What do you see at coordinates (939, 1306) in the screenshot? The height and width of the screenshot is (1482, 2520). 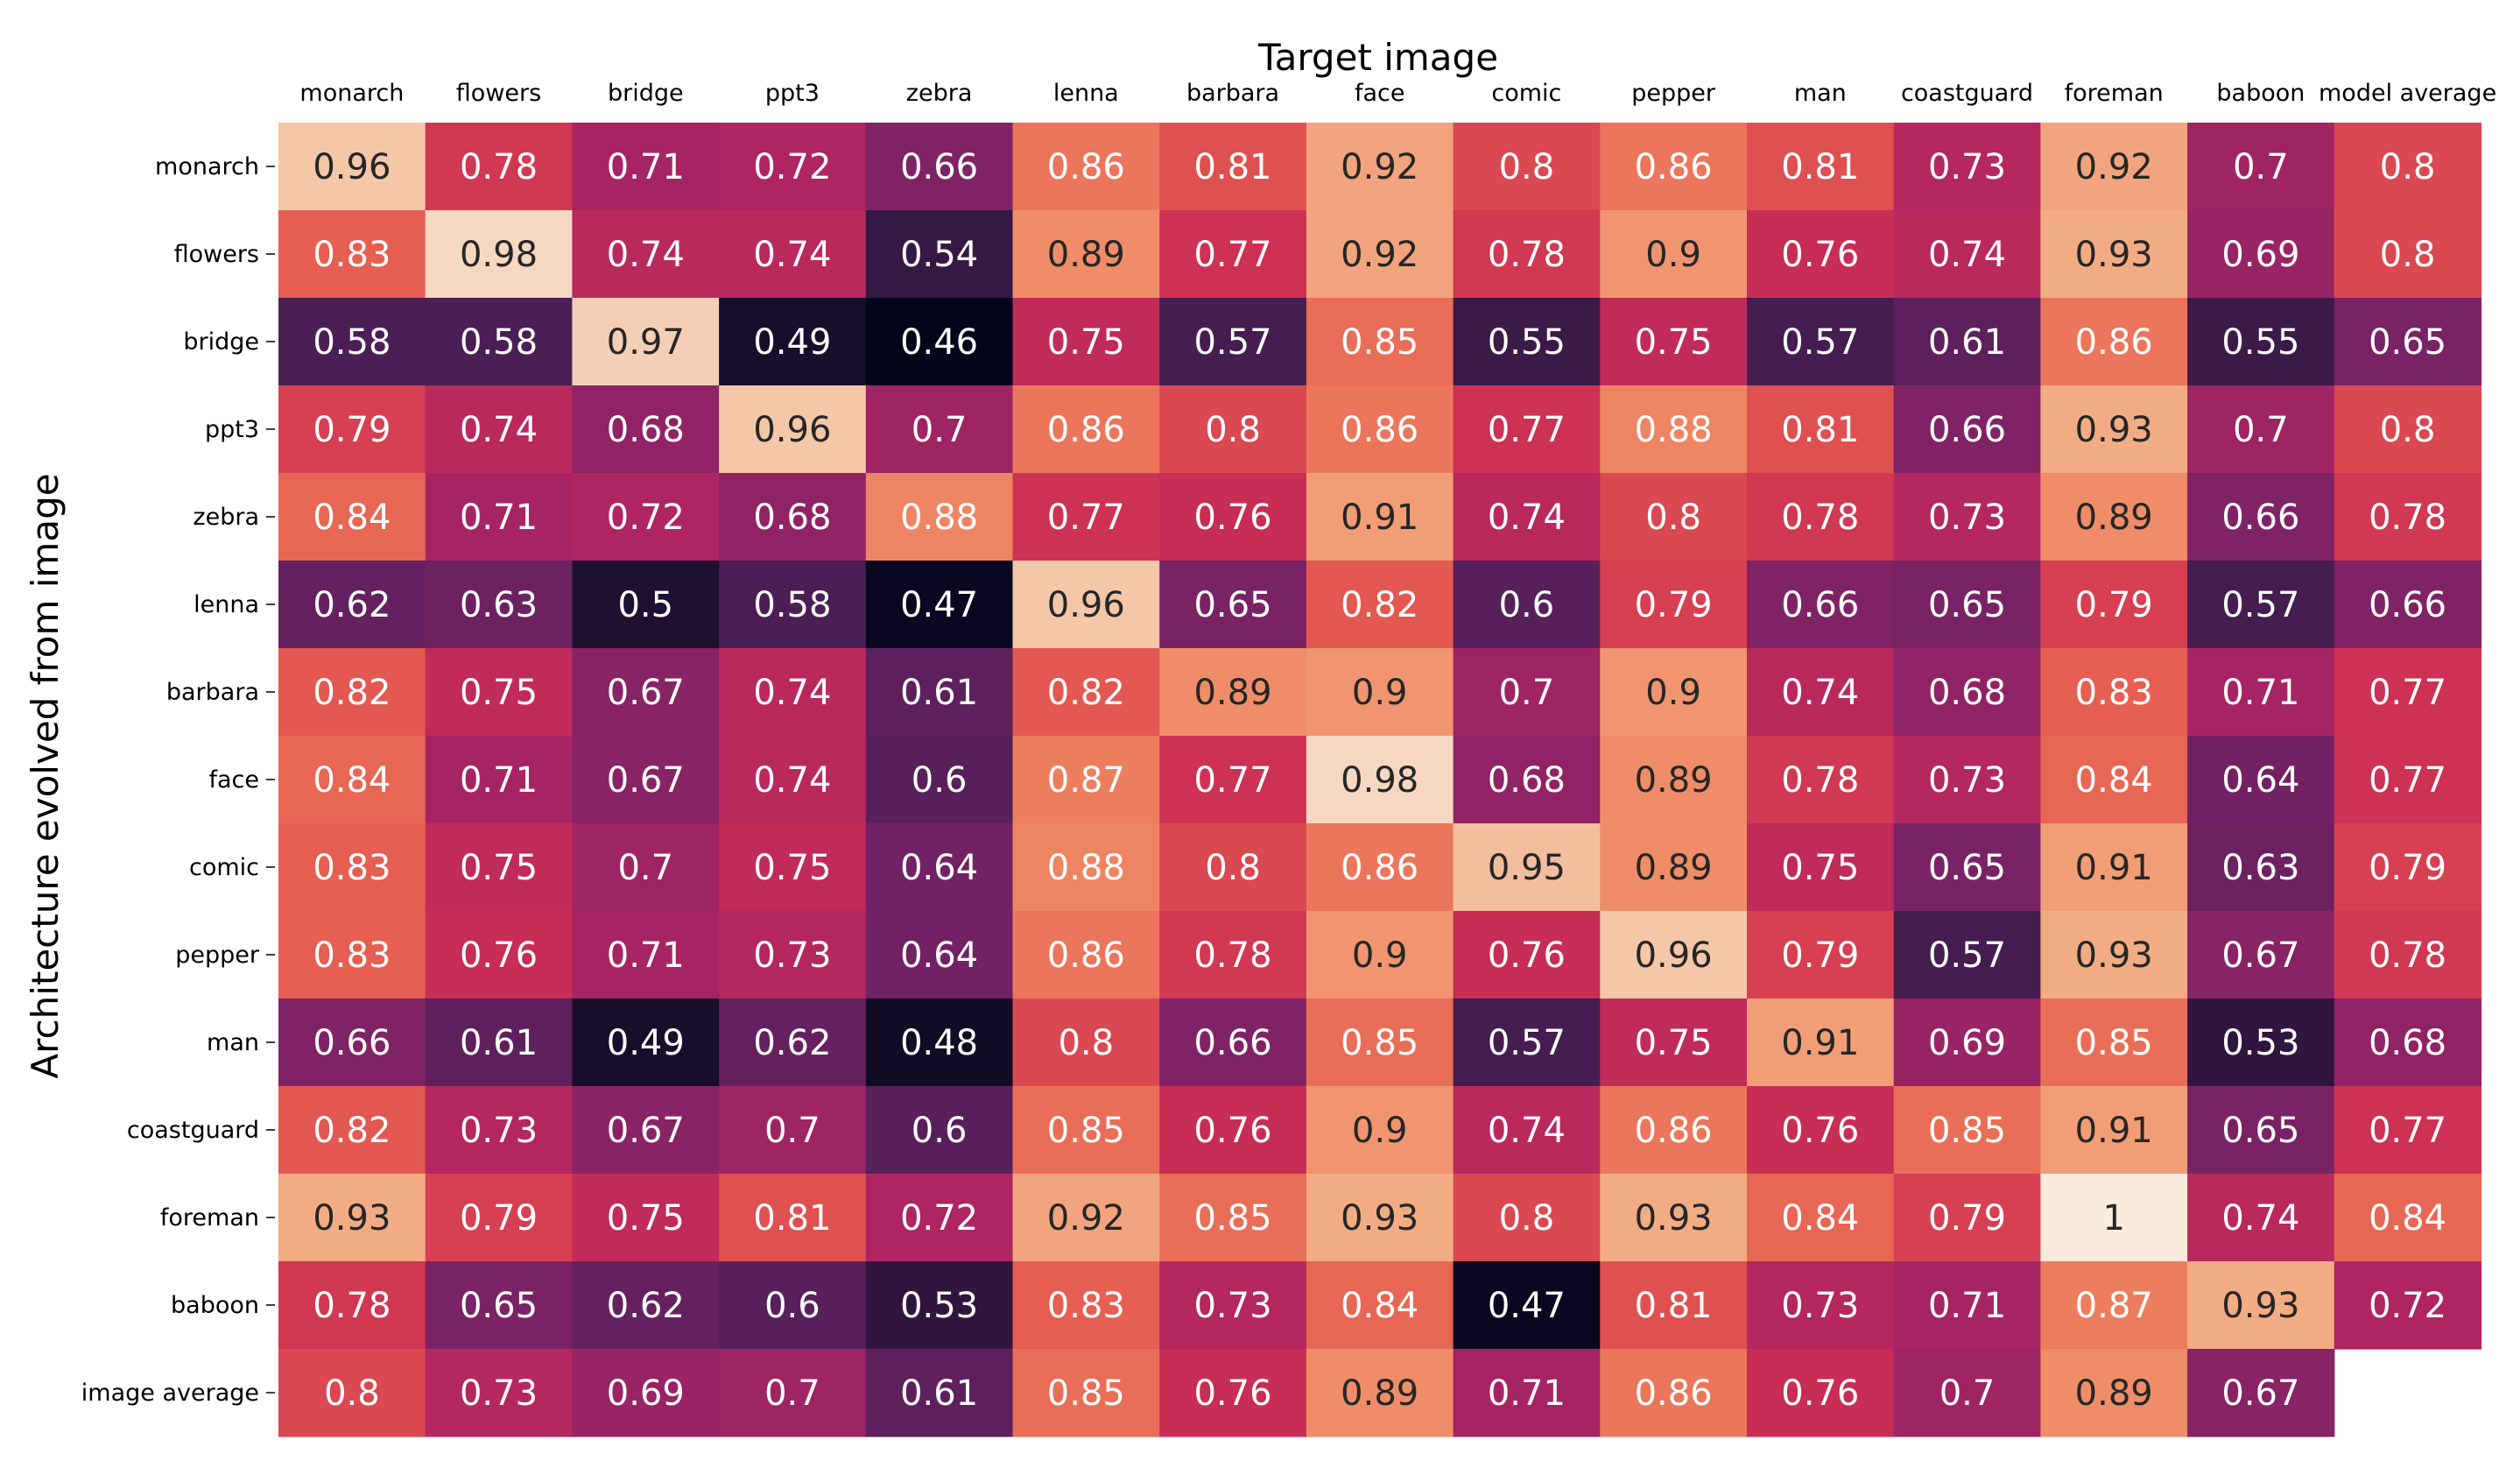 I see `heatmap-cell-value: 0.53` at bounding box center [939, 1306].